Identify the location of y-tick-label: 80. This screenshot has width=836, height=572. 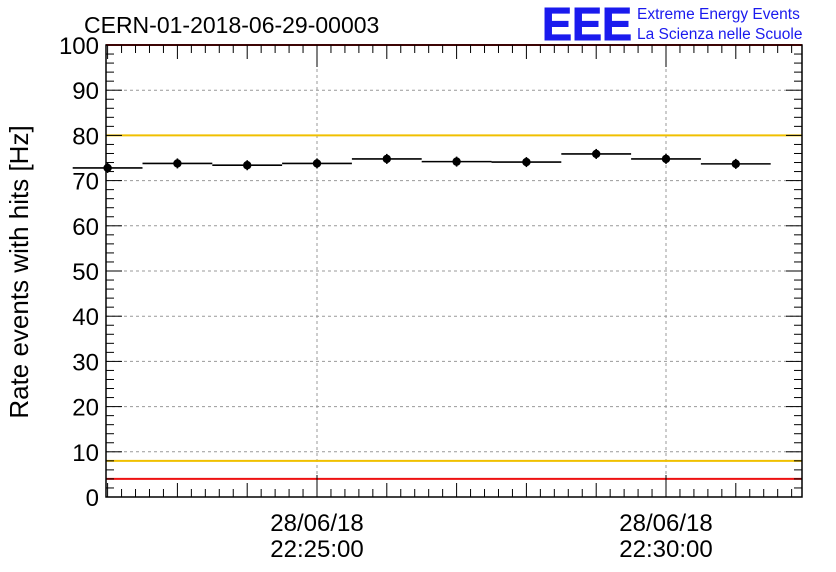
(85, 136).